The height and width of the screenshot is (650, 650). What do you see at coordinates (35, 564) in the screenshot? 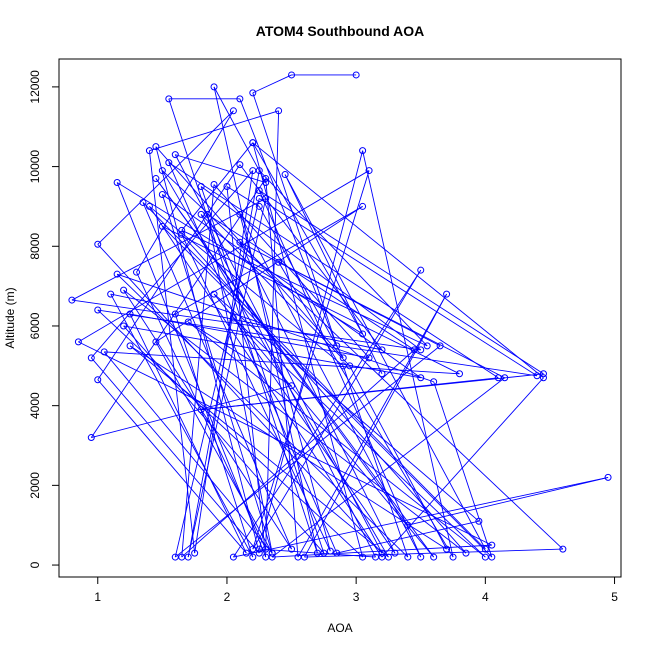
I see `y-tick-label: 0` at bounding box center [35, 564].